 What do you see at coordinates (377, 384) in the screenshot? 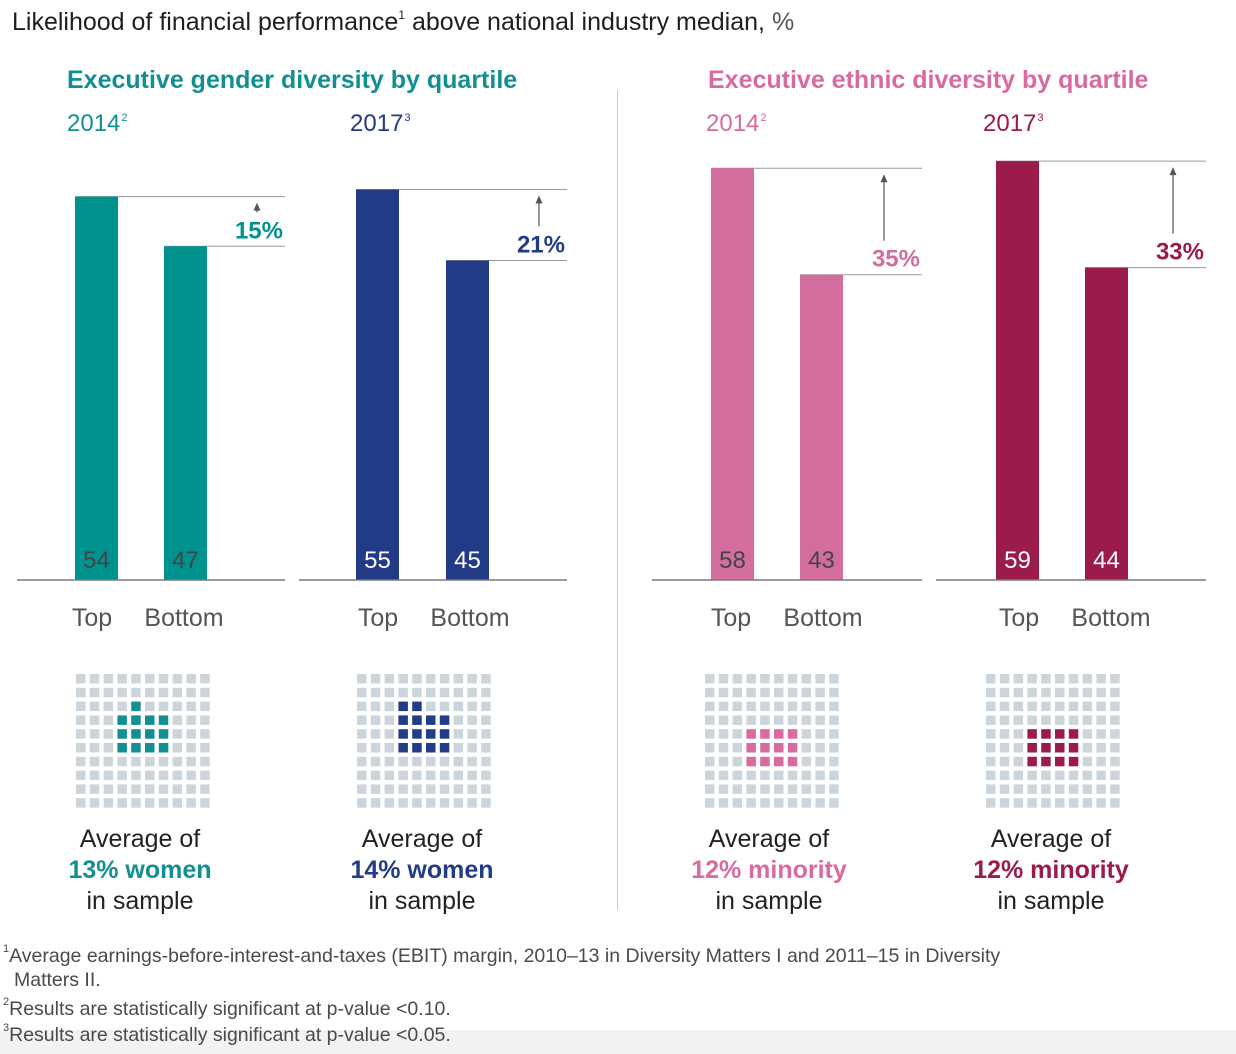
I see `bar-top-gender-2017` at bounding box center [377, 384].